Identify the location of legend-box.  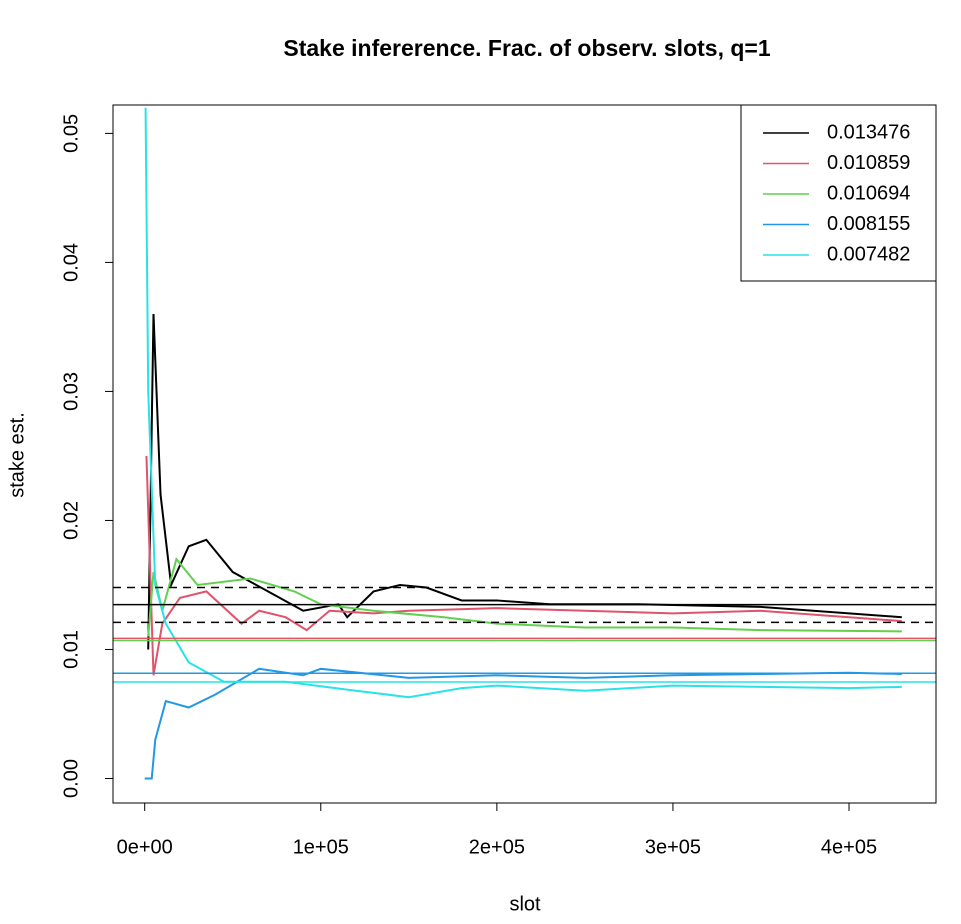
(838, 193).